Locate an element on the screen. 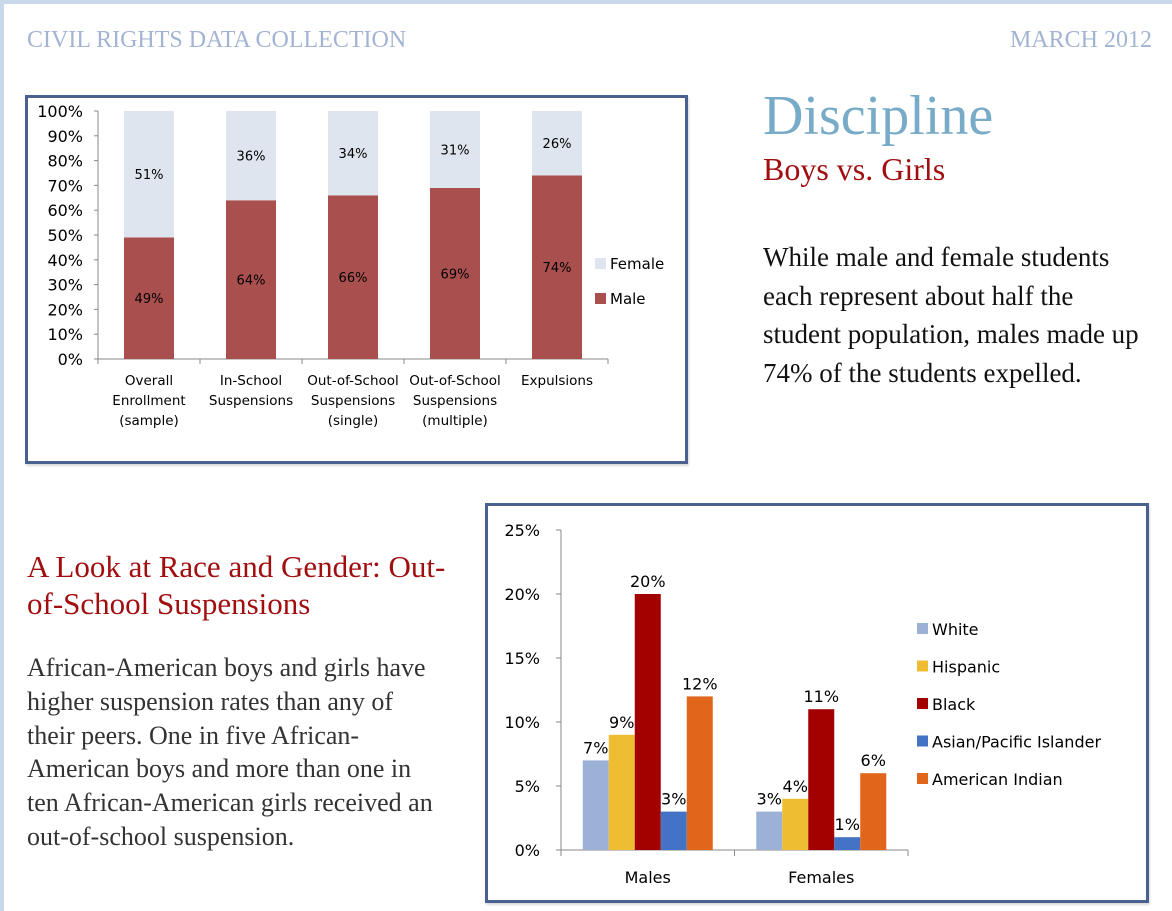  bar-label-female: 34% is located at coordinates (353, 154).